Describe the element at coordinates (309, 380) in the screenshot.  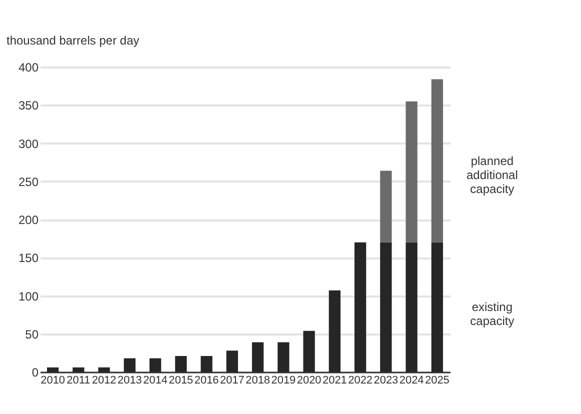
I see `x-tick-label: 2020` at that location.